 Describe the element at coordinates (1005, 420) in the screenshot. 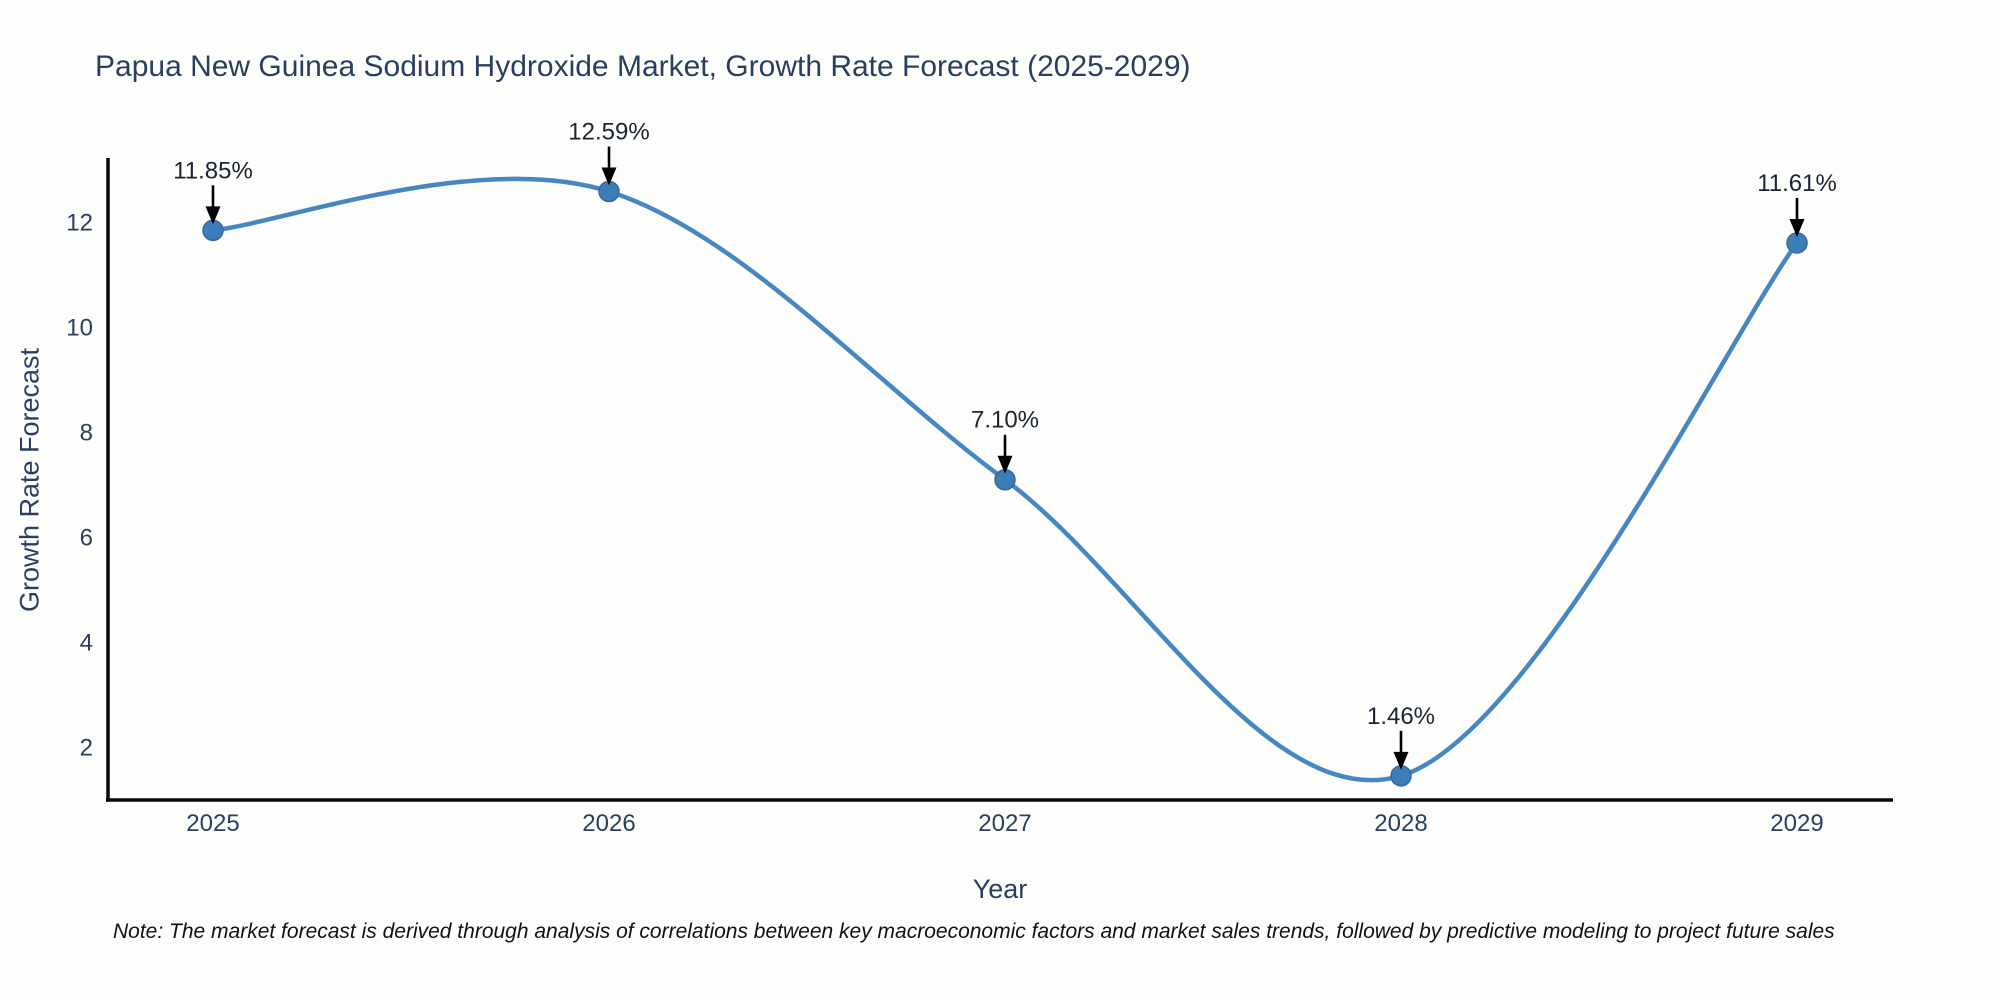

I see `annotation-label: 7.10%` at that location.